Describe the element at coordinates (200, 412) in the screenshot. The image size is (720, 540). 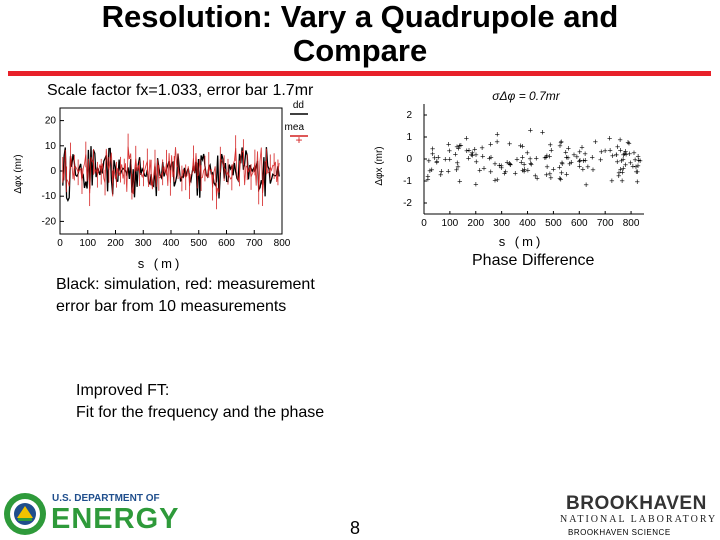
I see `improved-line2: Fit for the frequency and the phase` at that location.